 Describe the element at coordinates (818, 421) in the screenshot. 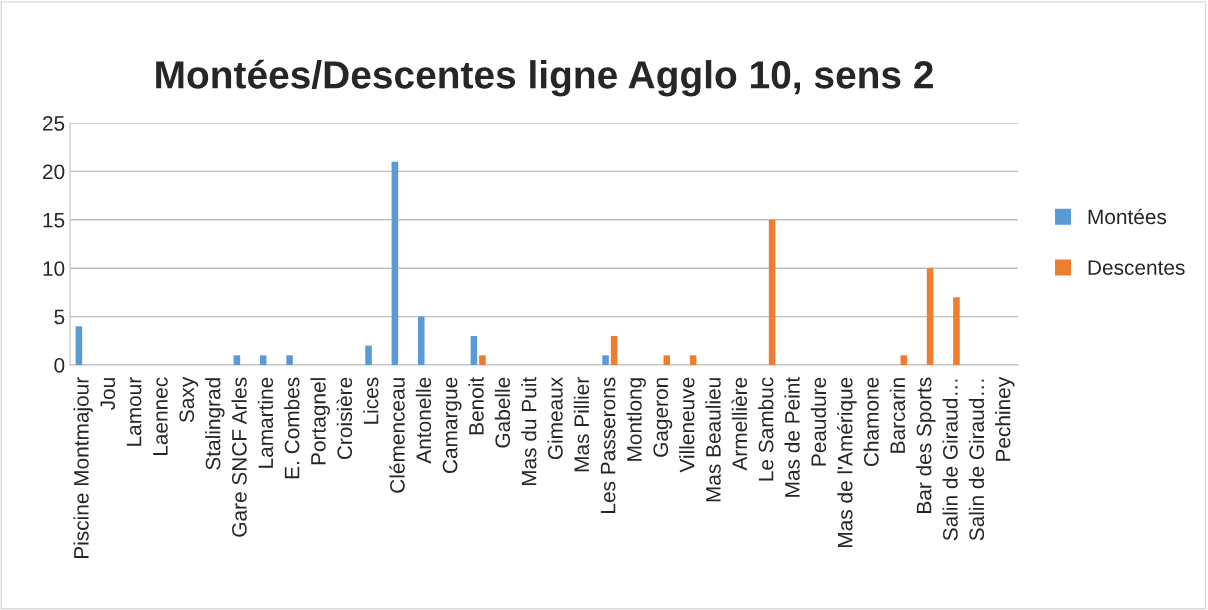

I see `x-tick-label: Peaudure` at that location.